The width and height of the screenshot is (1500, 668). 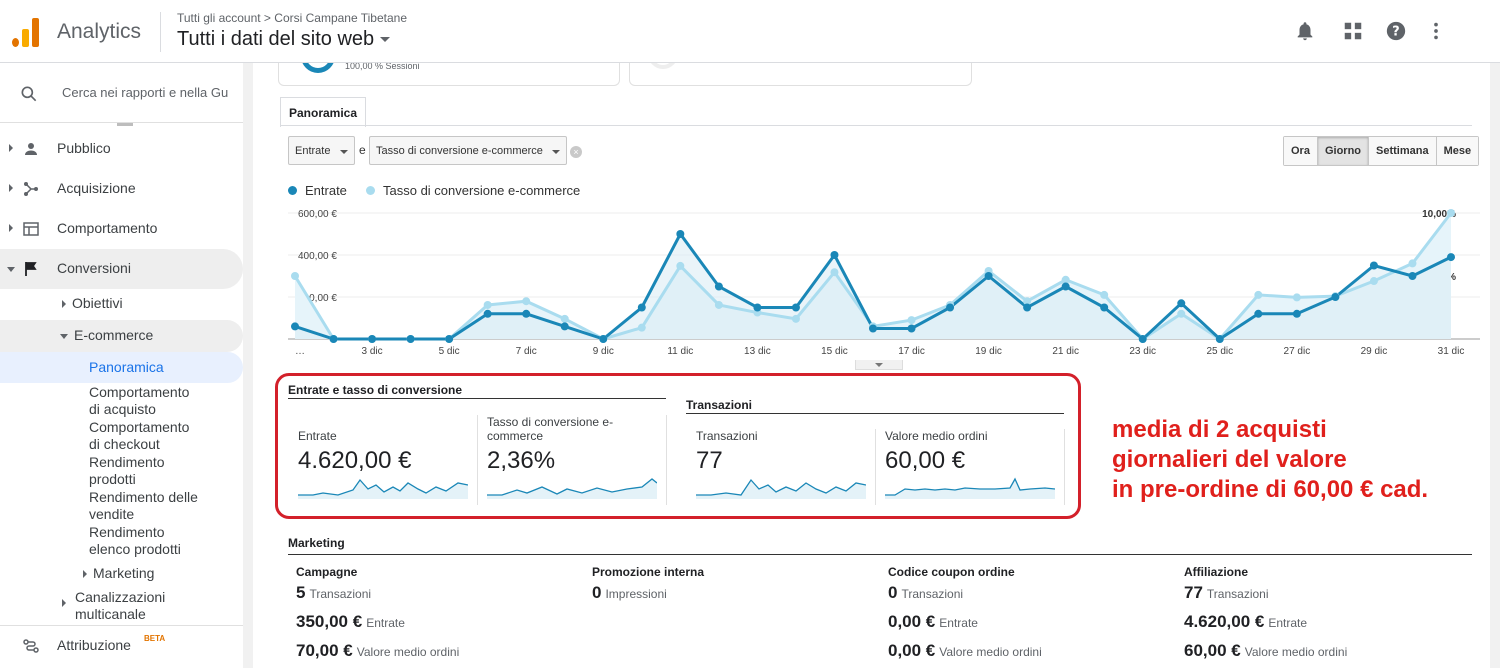 What do you see at coordinates (340, 594) in the screenshot?
I see `row-label: Transazioni` at bounding box center [340, 594].